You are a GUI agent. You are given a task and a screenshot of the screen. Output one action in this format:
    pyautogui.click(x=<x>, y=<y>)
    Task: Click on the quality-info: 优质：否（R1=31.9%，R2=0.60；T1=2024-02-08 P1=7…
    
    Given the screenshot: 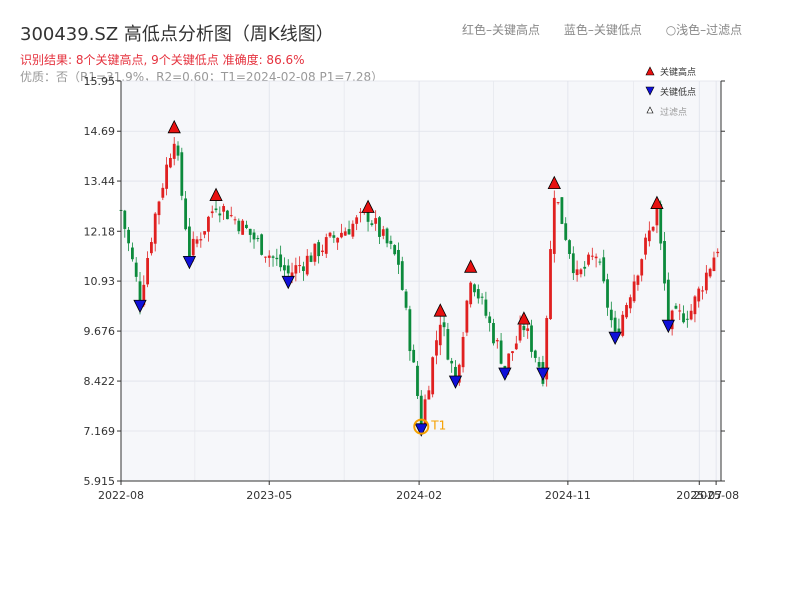 What is the action you would take?
    pyautogui.click(x=202, y=77)
    